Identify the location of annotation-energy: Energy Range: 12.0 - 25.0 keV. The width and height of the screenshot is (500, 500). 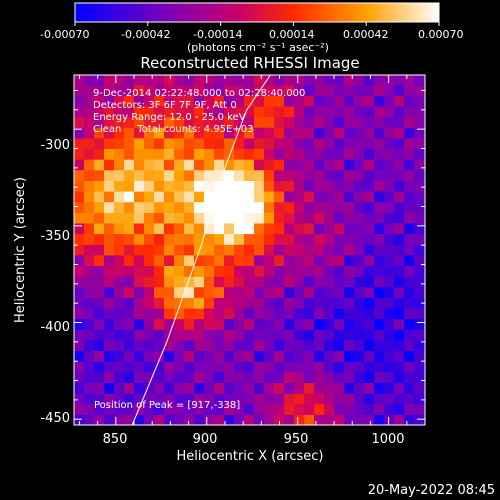
(169, 117).